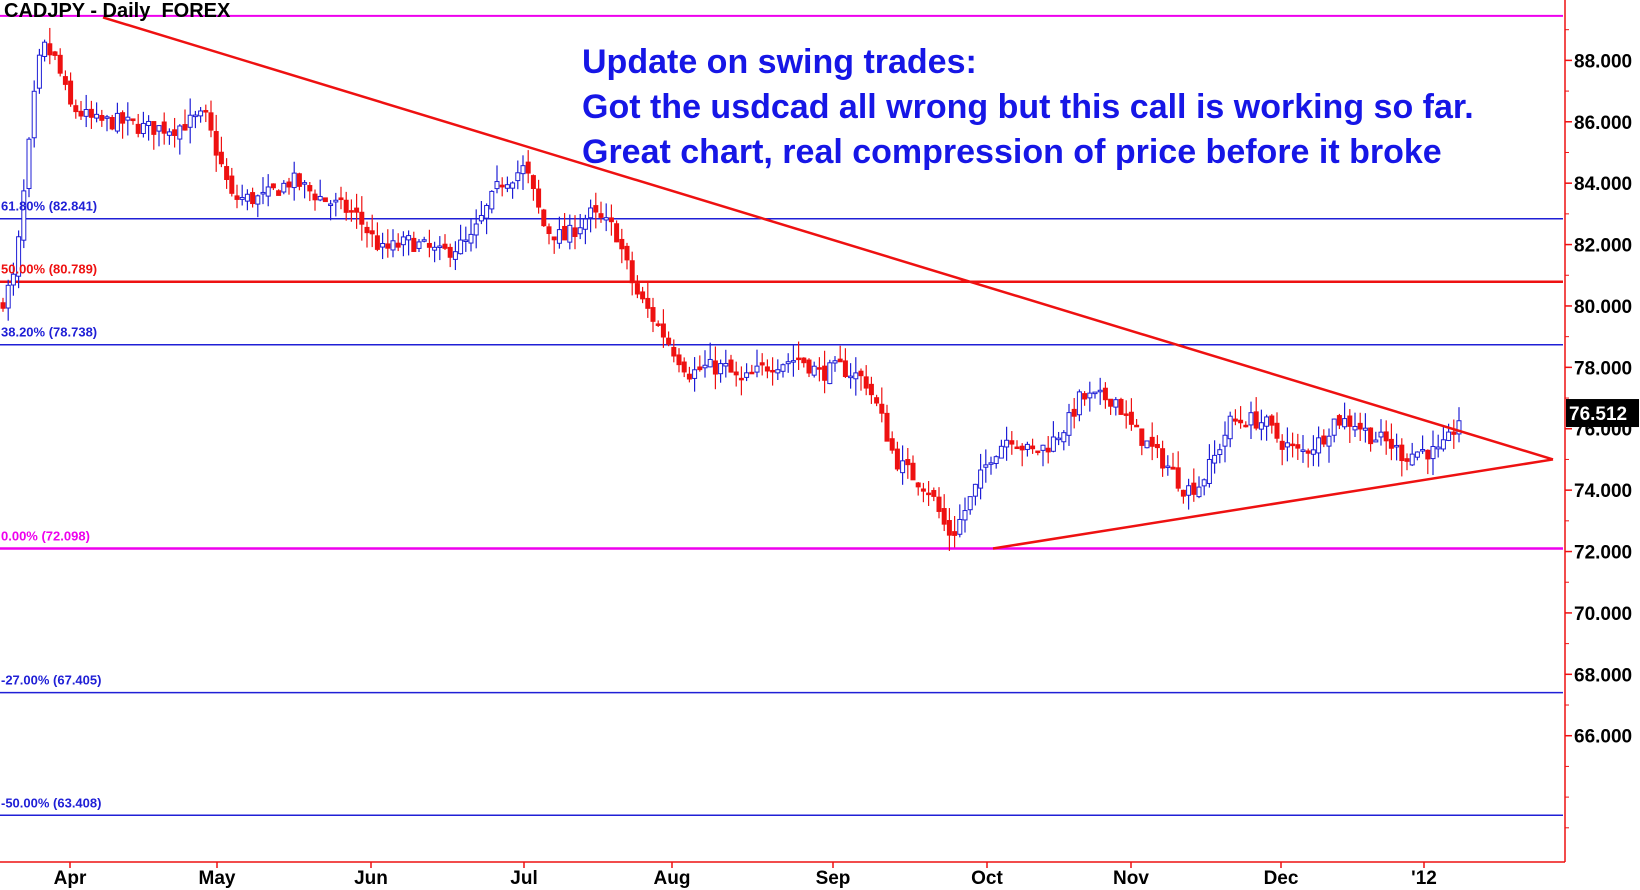  Describe the element at coordinates (1603, 614) in the screenshot. I see `price-tick-label: 70.000` at that location.